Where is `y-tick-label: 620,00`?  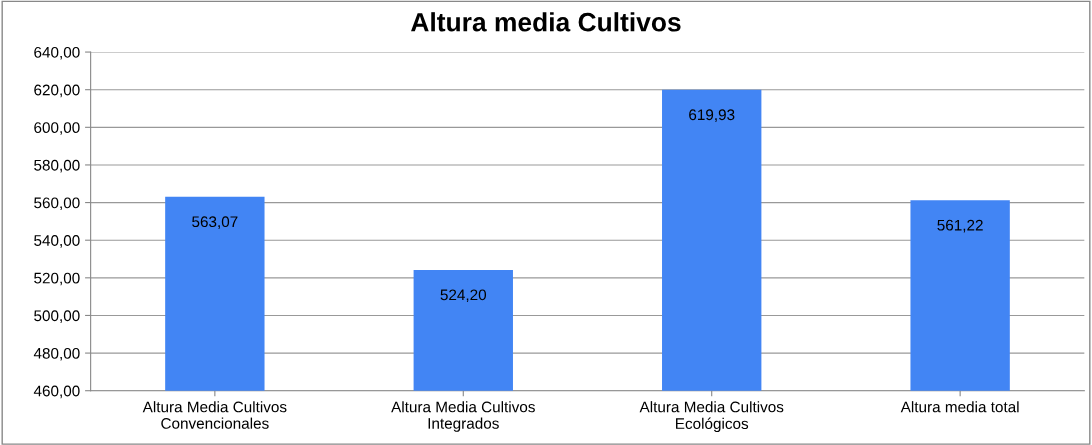 y-tick-label: 620,00 is located at coordinates (57, 91).